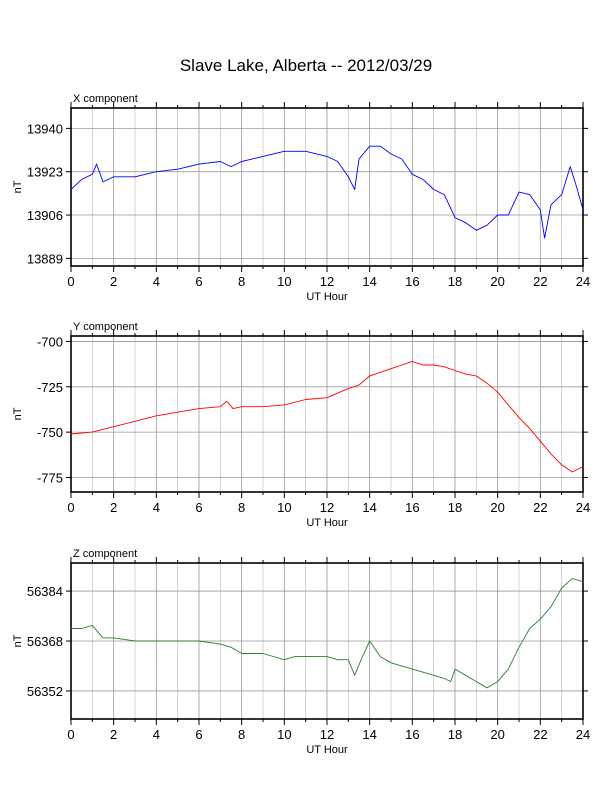 Image resolution: width=612 pixels, height=792 pixels. What do you see at coordinates (50, 387) in the screenshot?
I see `y-tick-label: -725` at bounding box center [50, 387].